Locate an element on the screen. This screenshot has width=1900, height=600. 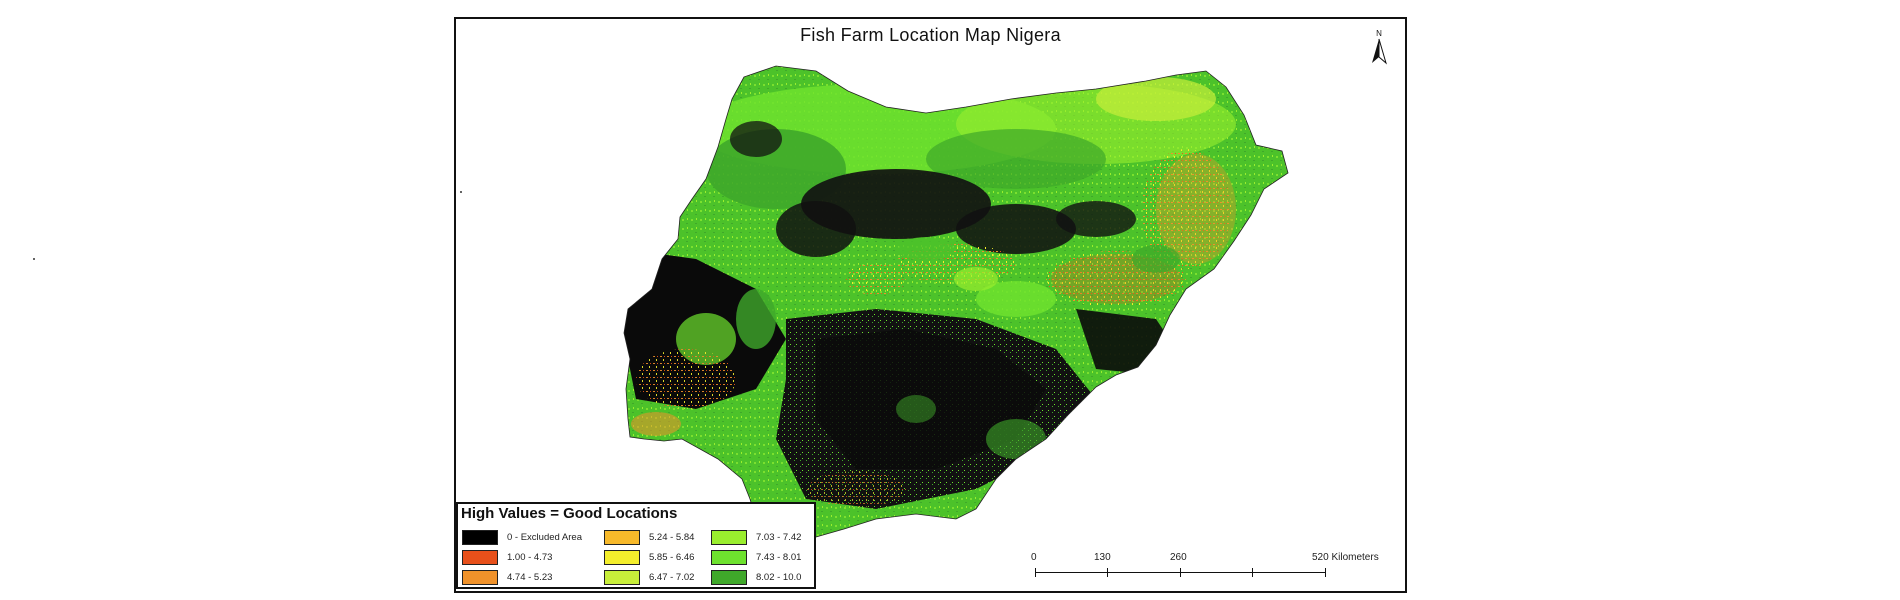
legend-item-class-8: 8.02 - 10.0 is located at coordinates (756, 577).